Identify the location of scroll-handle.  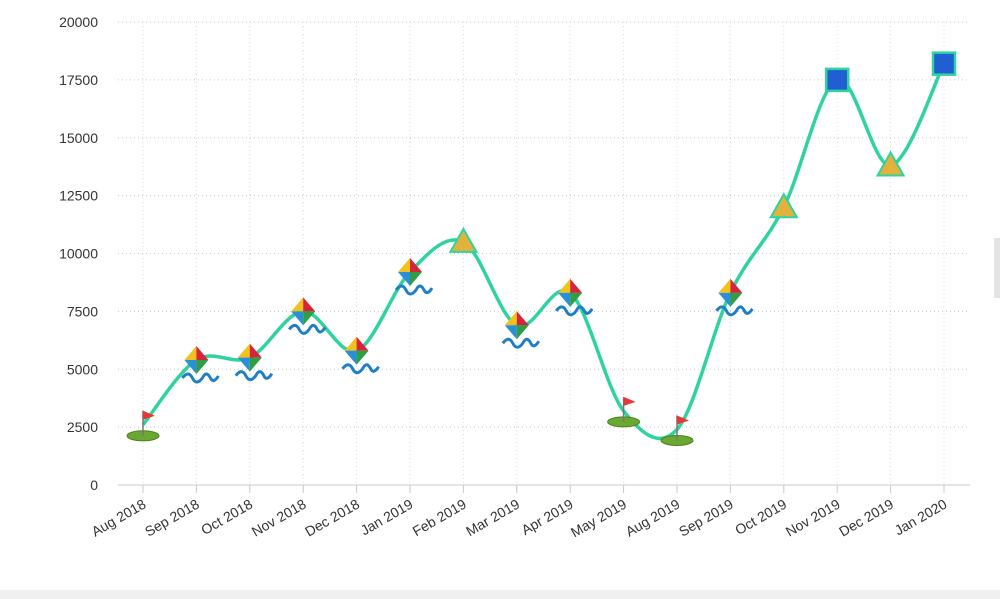
(997, 268).